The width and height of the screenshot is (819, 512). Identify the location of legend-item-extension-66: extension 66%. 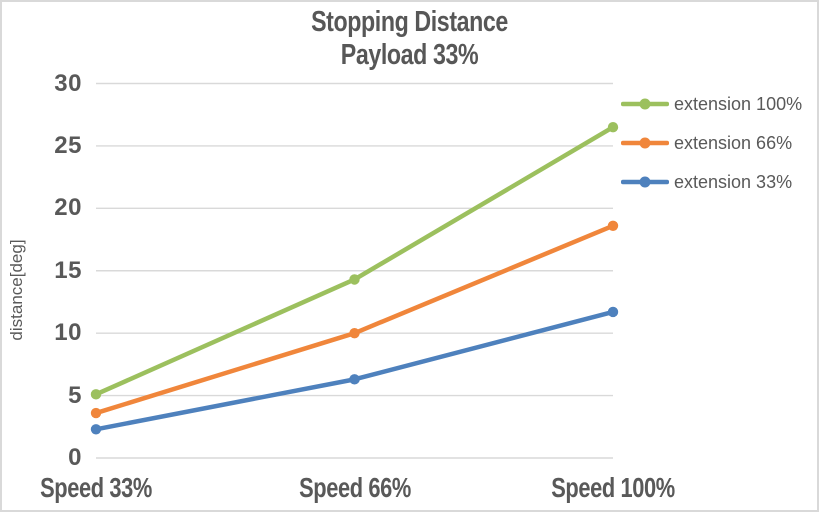
(706, 143).